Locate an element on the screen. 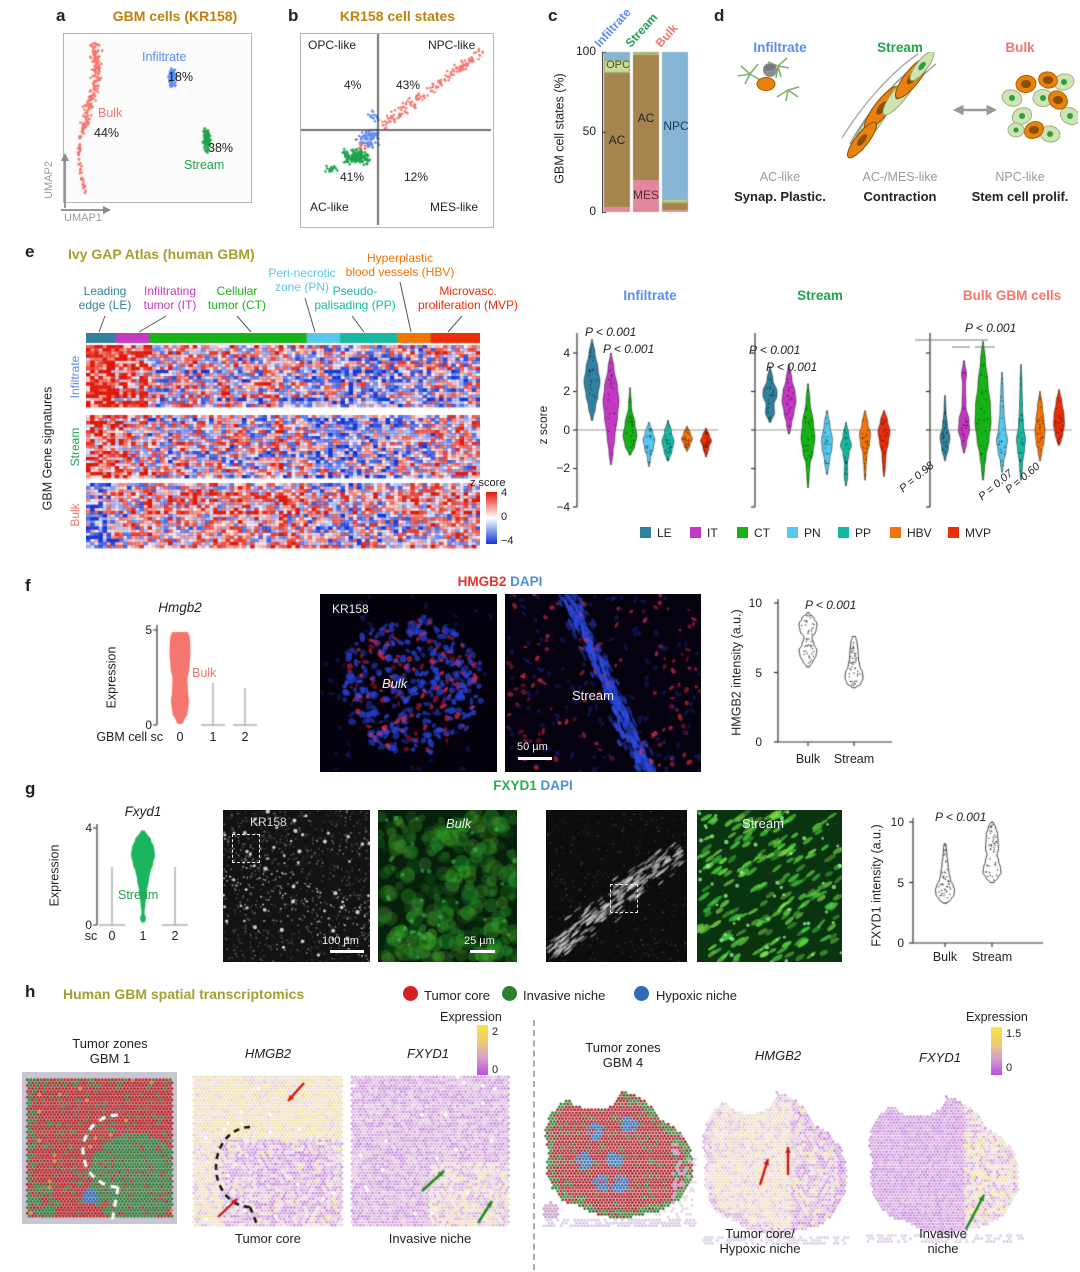 The image size is (1080, 1272). umap-plot-frame is located at coordinates (157, 118).